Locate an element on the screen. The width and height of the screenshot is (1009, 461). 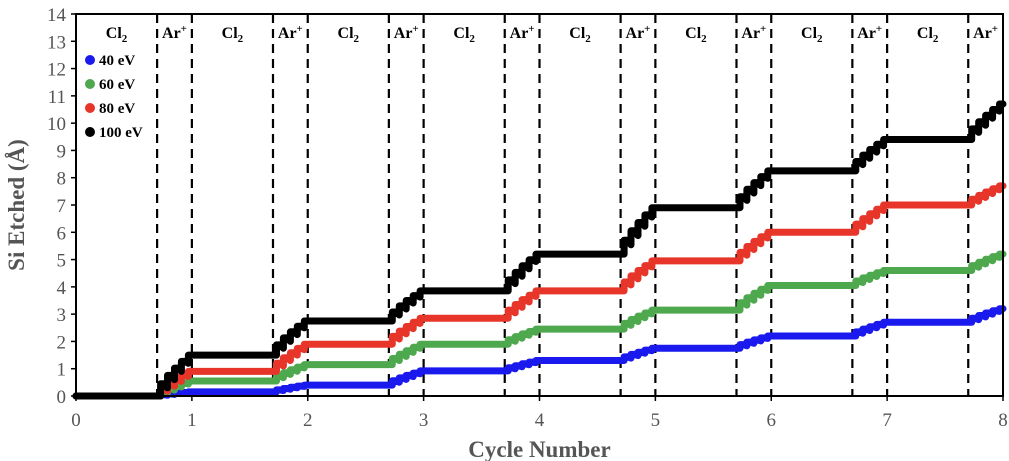
x-tick-label: 5 is located at coordinates (656, 420).